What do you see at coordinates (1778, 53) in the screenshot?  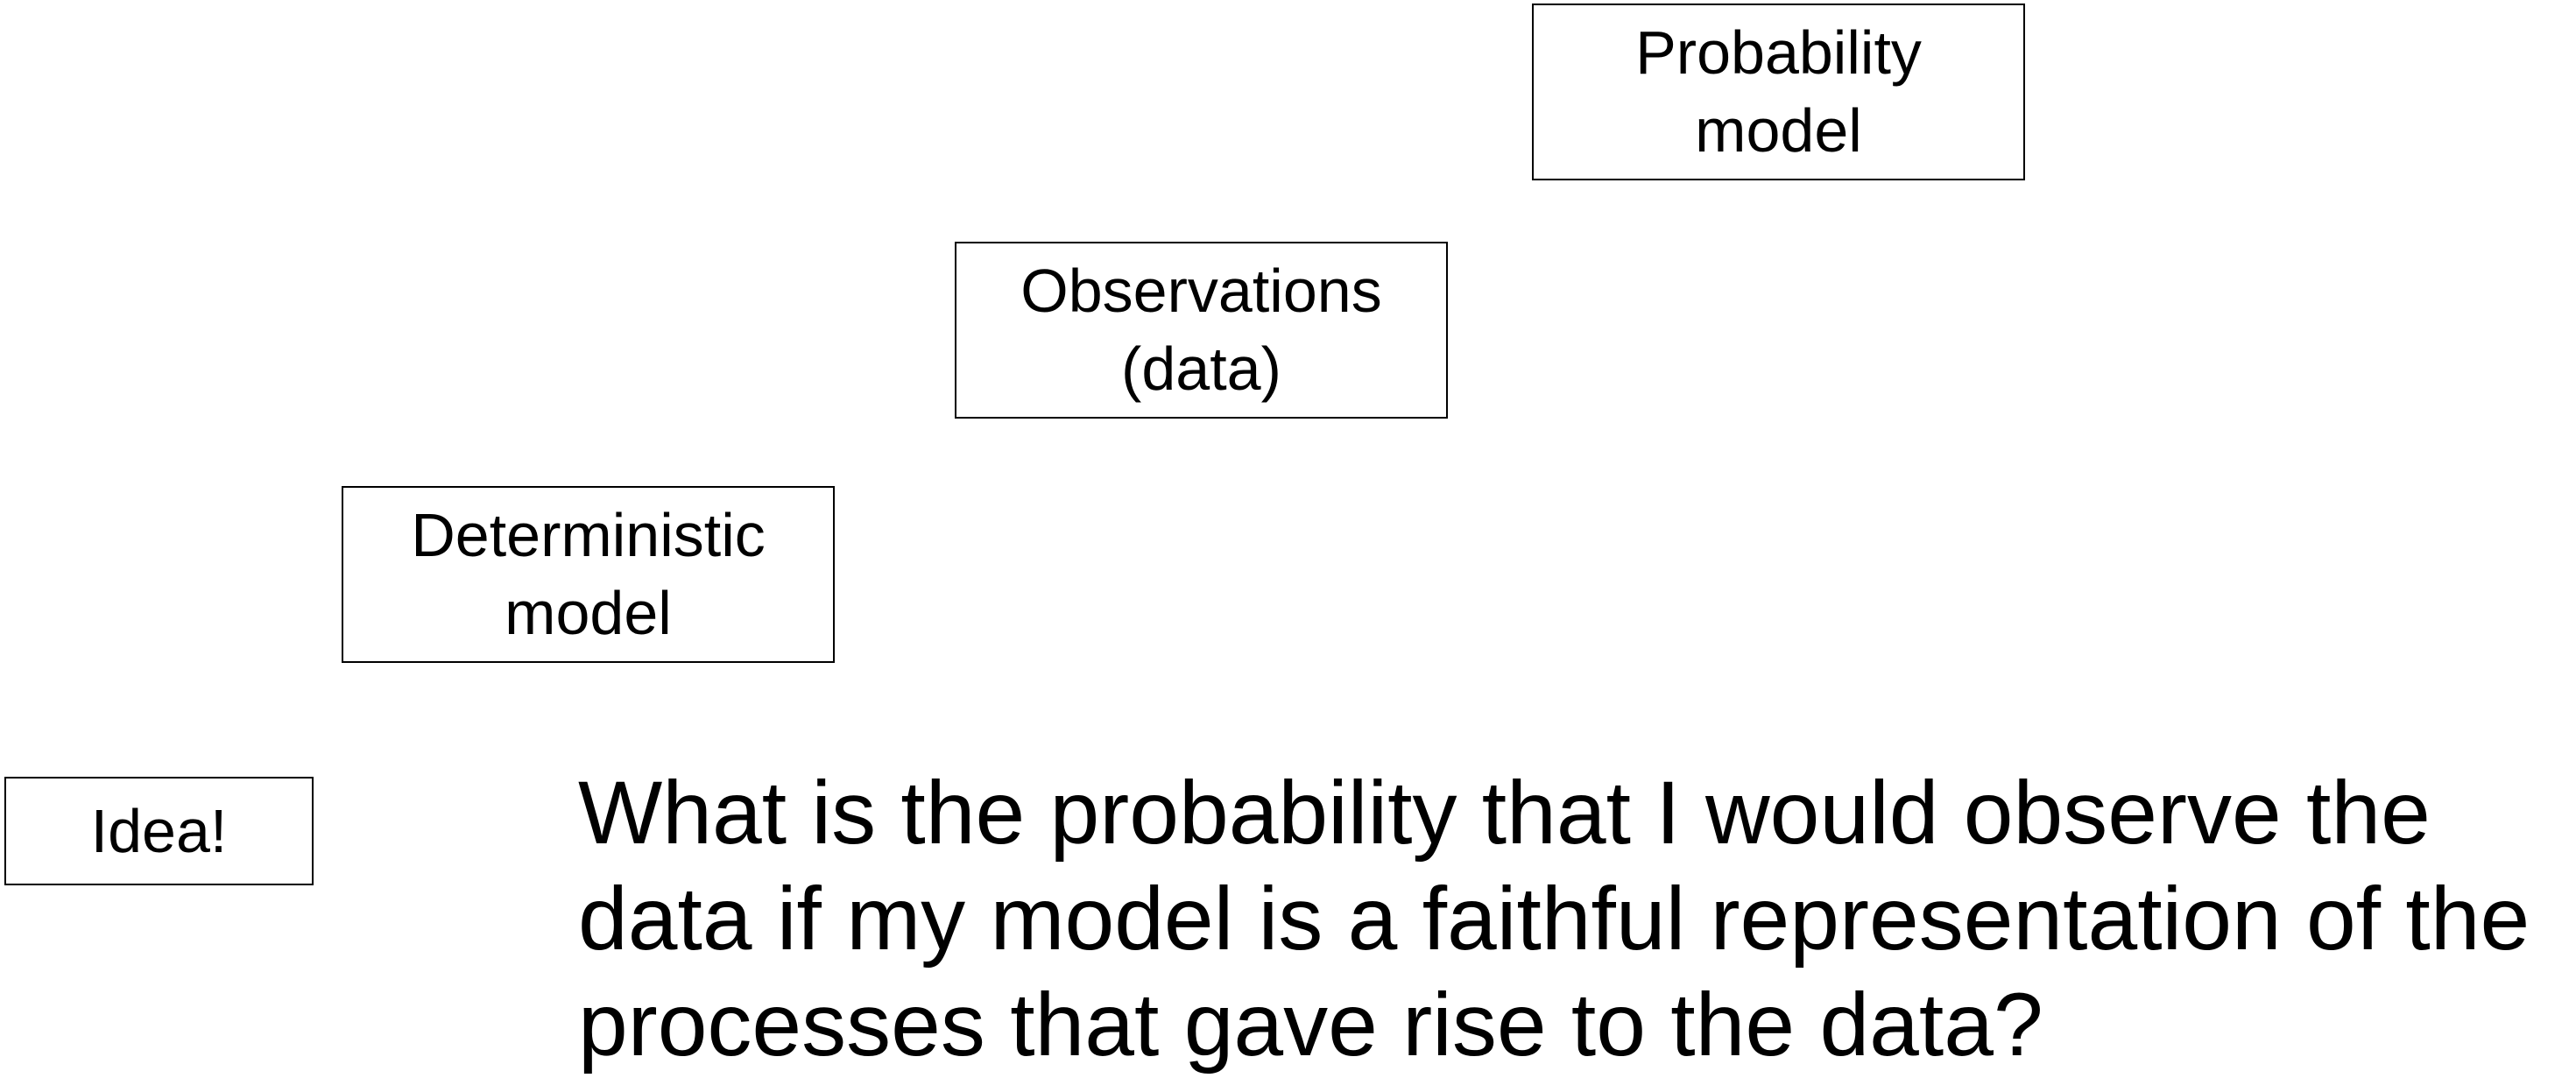 I see `probability-model-label-line1: Probability` at bounding box center [1778, 53].